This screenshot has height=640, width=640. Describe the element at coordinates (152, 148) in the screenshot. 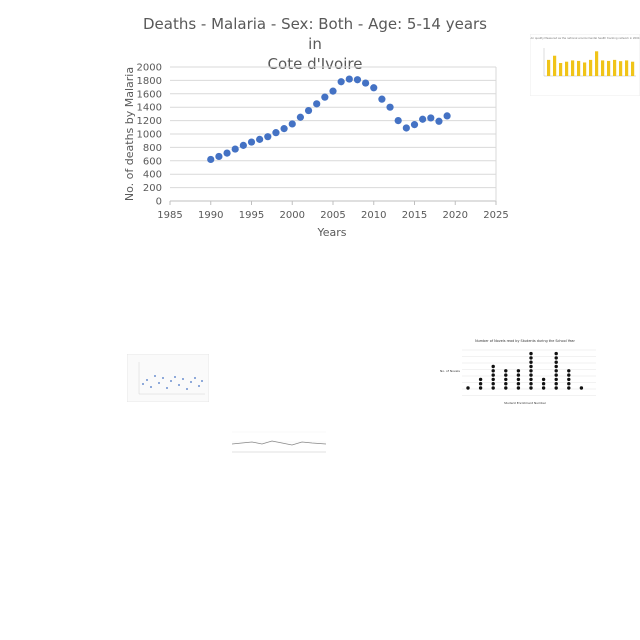

I see `y-tick-label: 800` at that location.